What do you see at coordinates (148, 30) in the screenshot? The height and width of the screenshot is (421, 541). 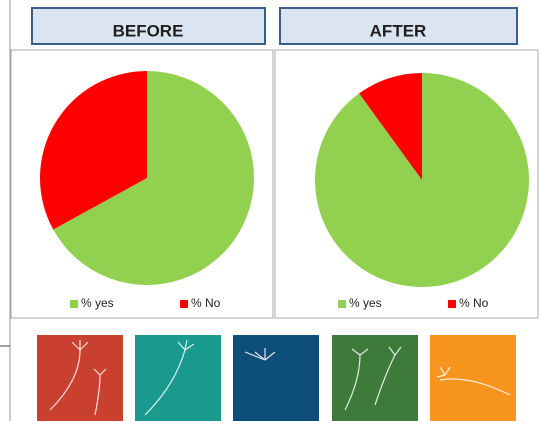 I see `panel-title: BEFORE` at bounding box center [148, 30].